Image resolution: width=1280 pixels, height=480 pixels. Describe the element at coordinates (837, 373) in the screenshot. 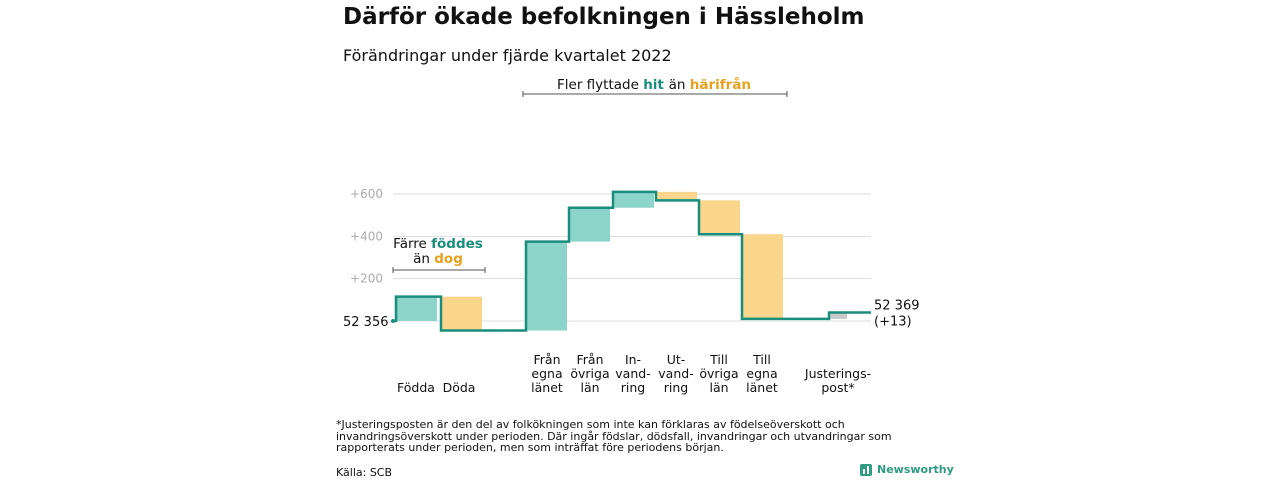

I see `x-category-label: Justerings-` at that location.